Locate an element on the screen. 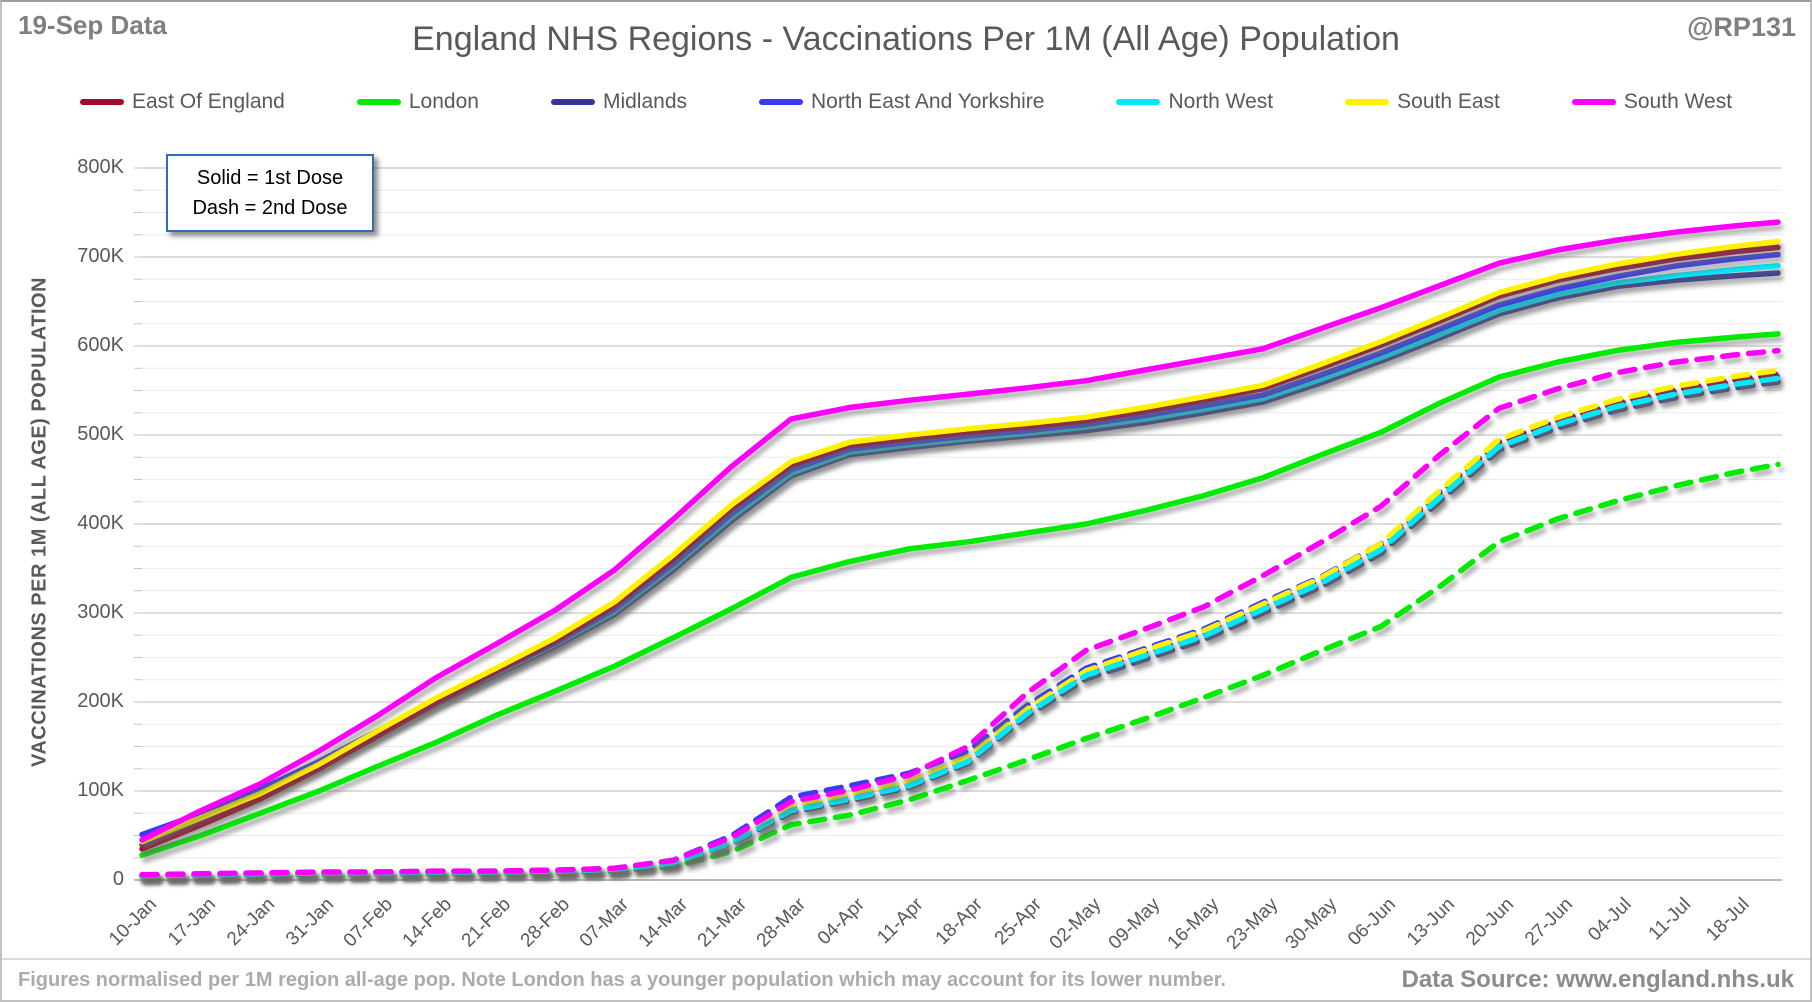 The height and width of the screenshot is (1002, 1812). data-source: Data Source: www.england.nhs.uk is located at coordinates (1597, 979).